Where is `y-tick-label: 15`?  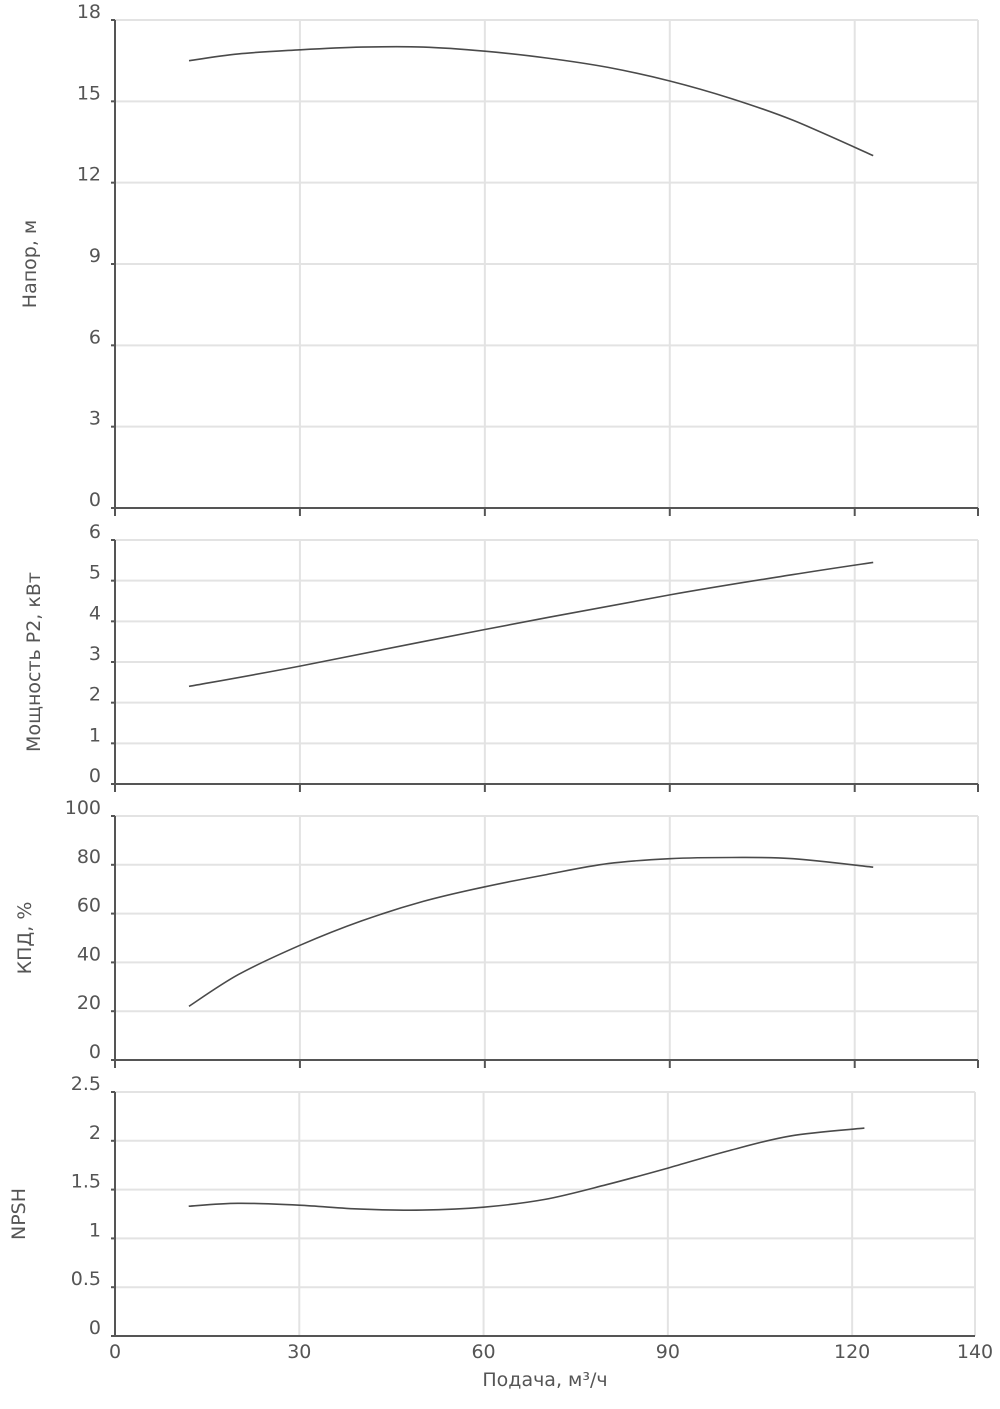 y-tick-label: 15 is located at coordinates (89, 93).